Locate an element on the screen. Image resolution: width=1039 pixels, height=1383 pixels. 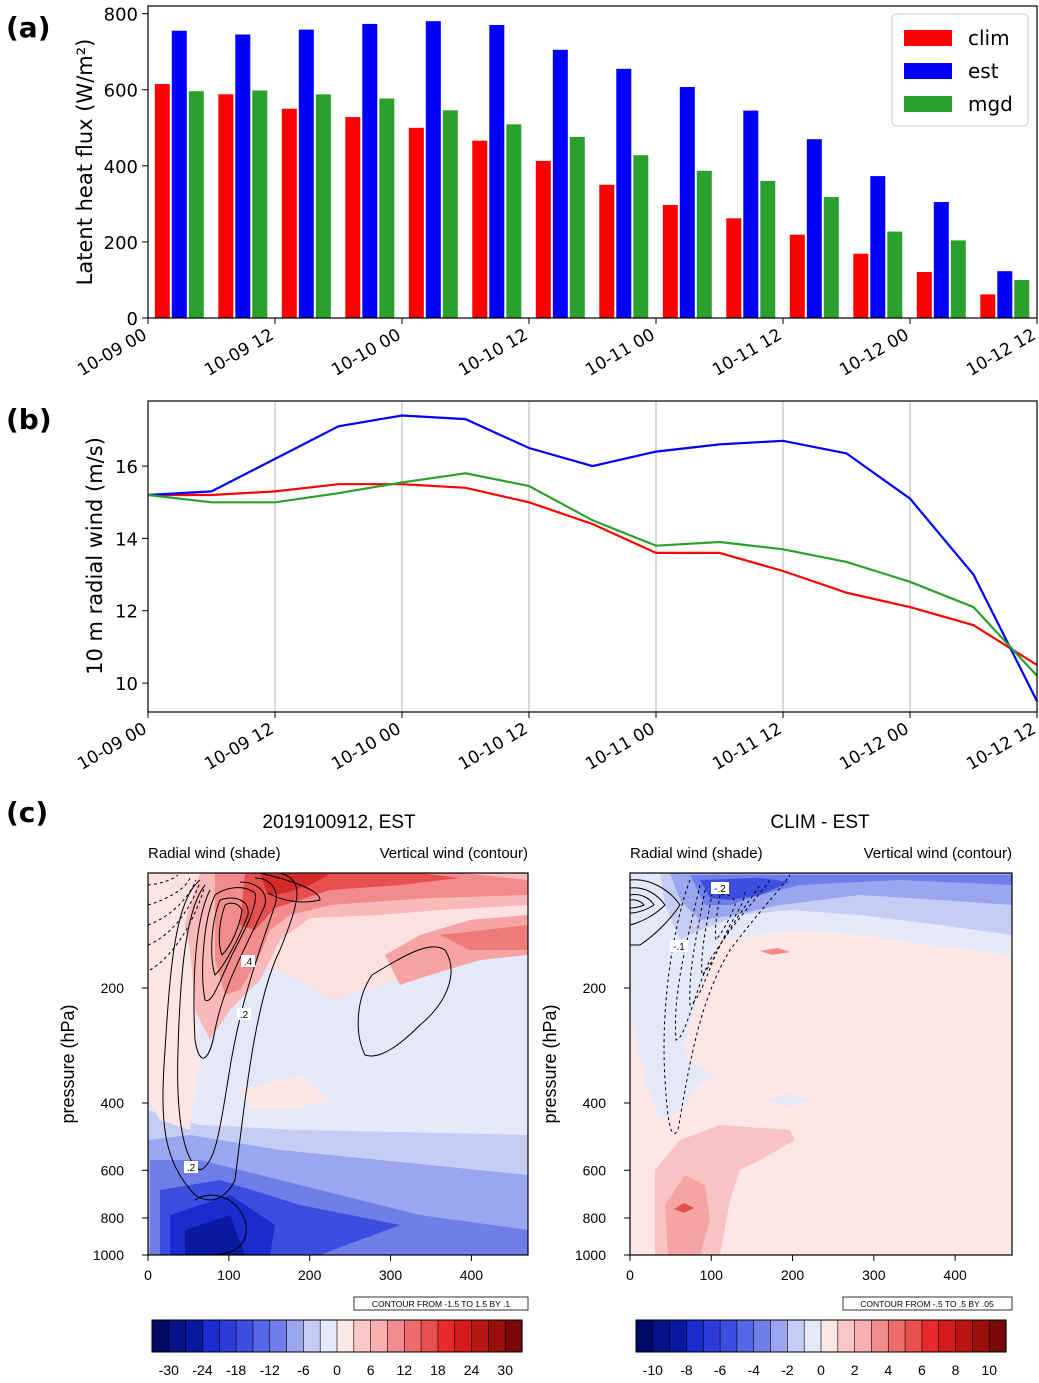
y-tick-label: 14 is located at coordinates (126, 539).